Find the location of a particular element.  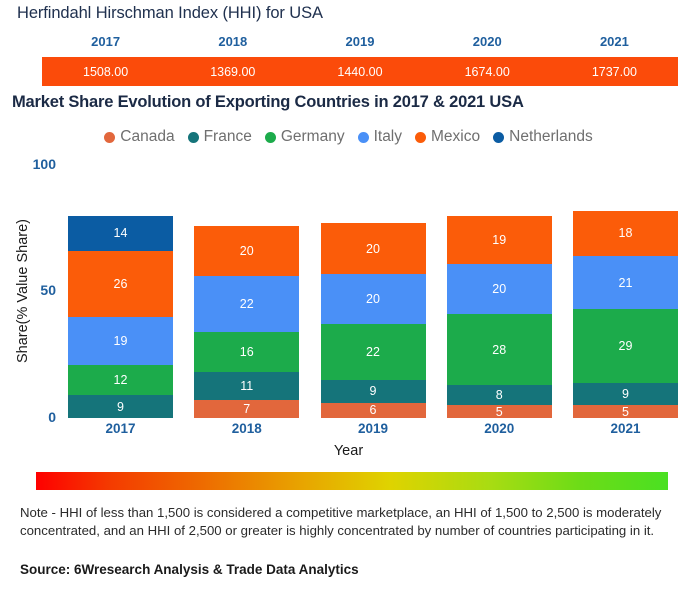

legend-item-italy: Italy is located at coordinates (380, 137).